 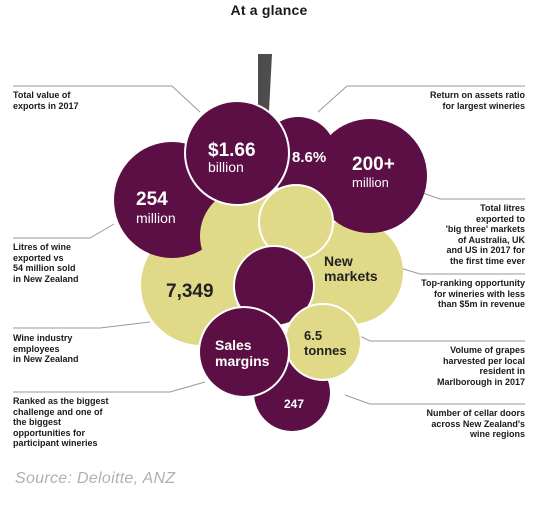 I want to click on leader-opportunity, so click(x=462, y=271).